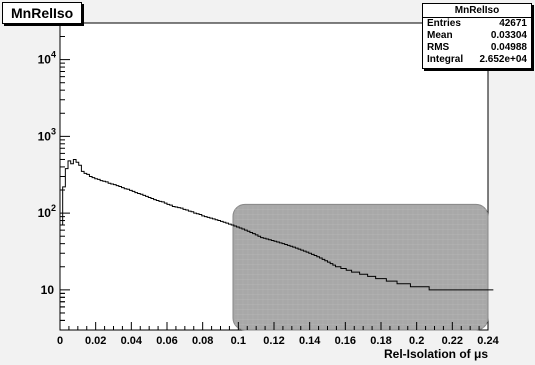  I want to click on stats-label: Integral, so click(445, 59).